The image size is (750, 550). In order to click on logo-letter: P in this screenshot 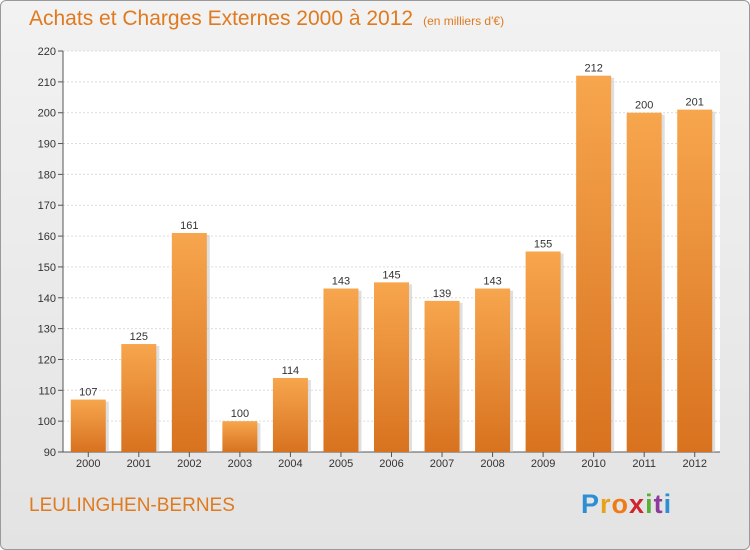, I will do `click(591, 504)`.